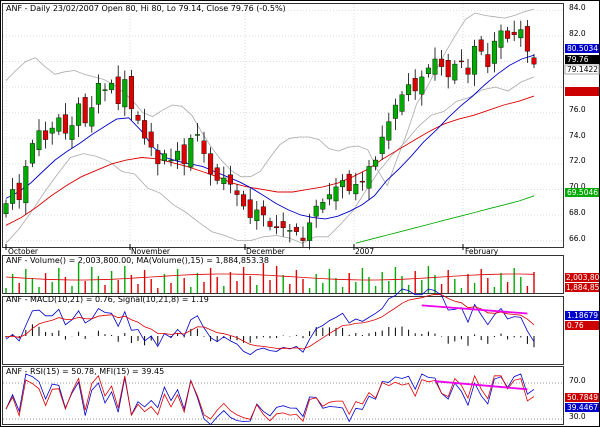 This screenshot has height=427, width=600. I want to click on tag-close, so click(582, 59).